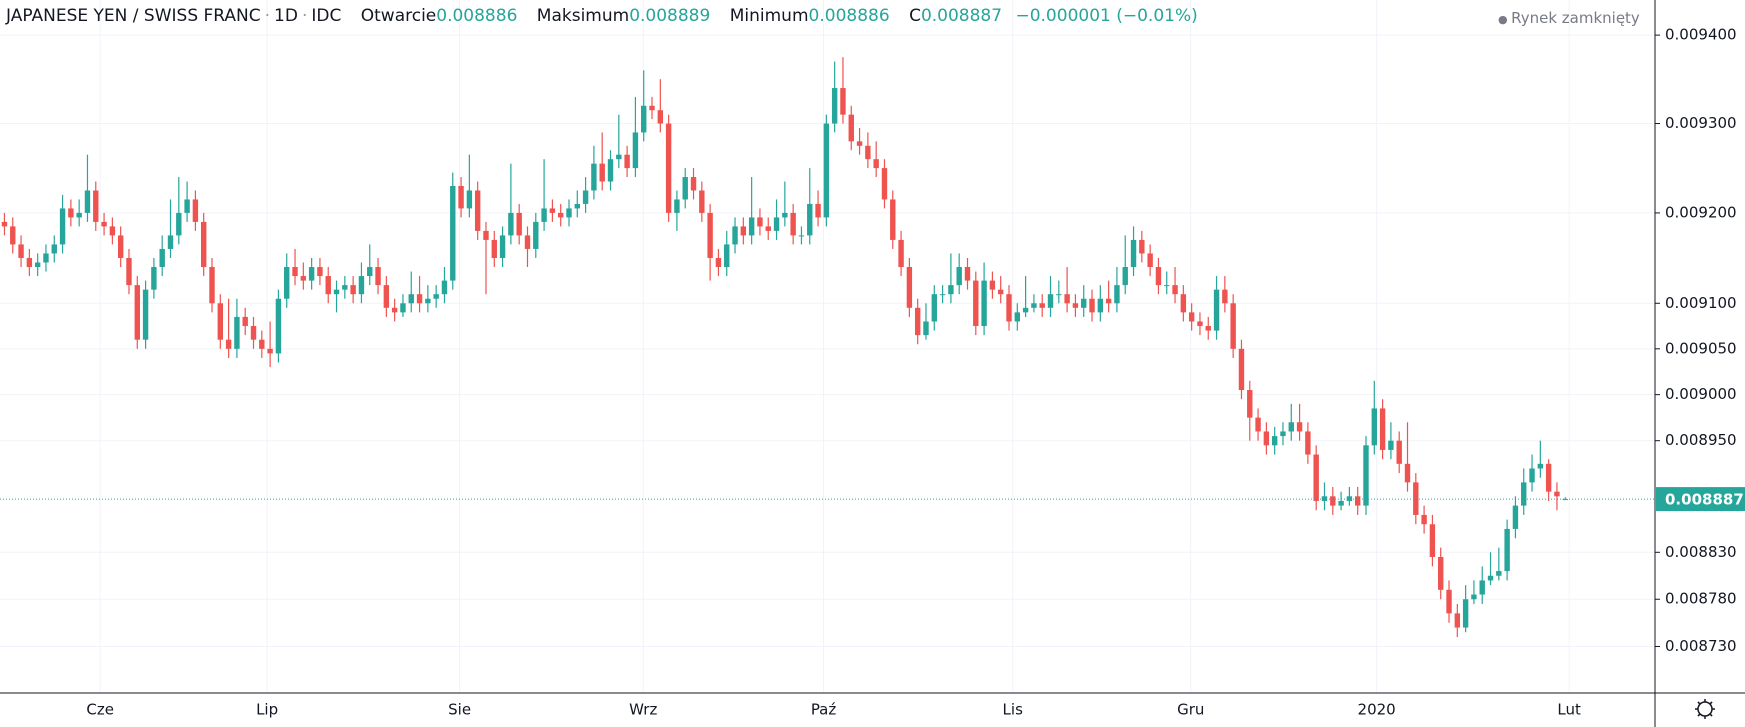 Image resolution: width=1745 pixels, height=727 pixels. I want to click on last-price-box, so click(1700, 499).